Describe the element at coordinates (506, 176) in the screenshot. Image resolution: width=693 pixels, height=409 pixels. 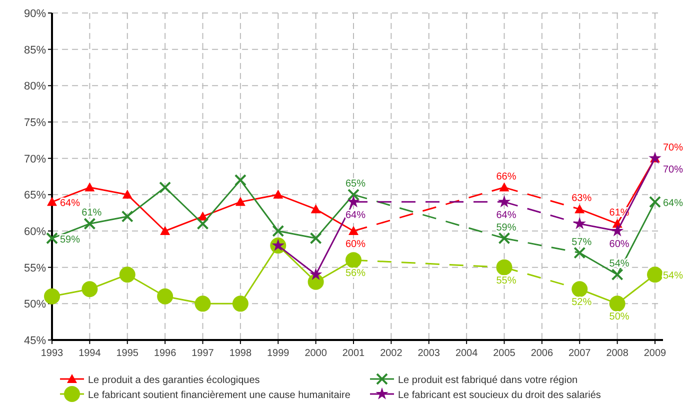
I see `data-label: 66%` at that location.